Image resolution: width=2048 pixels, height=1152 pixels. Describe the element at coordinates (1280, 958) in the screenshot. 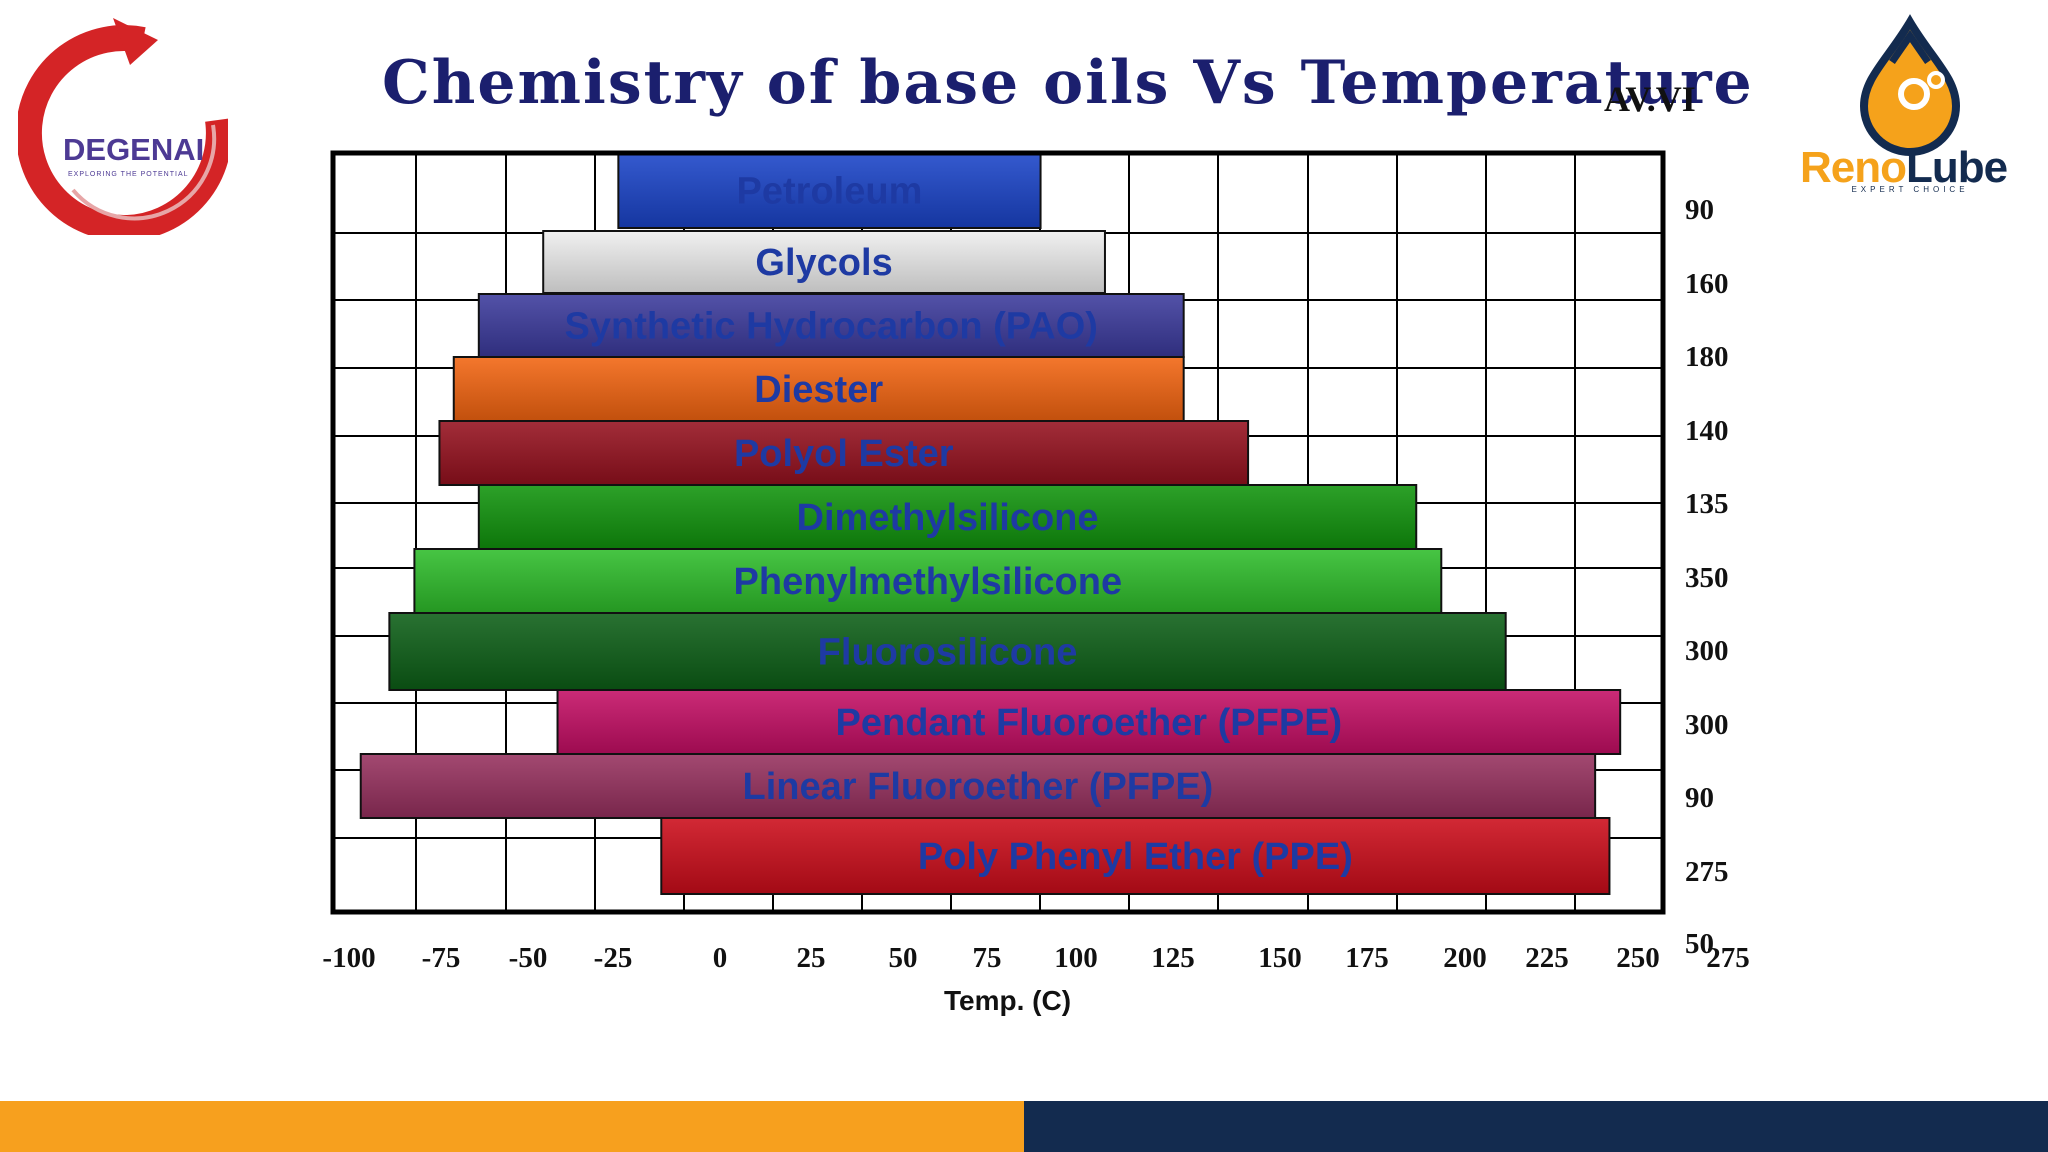

I see `x-tick-label: 150` at that location.